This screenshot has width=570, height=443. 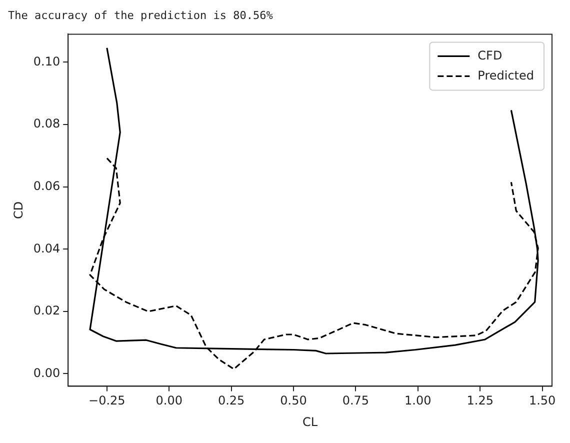 What do you see at coordinates (46, 373) in the screenshot?
I see `y-tick-label: 0.00` at bounding box center [46, 373].